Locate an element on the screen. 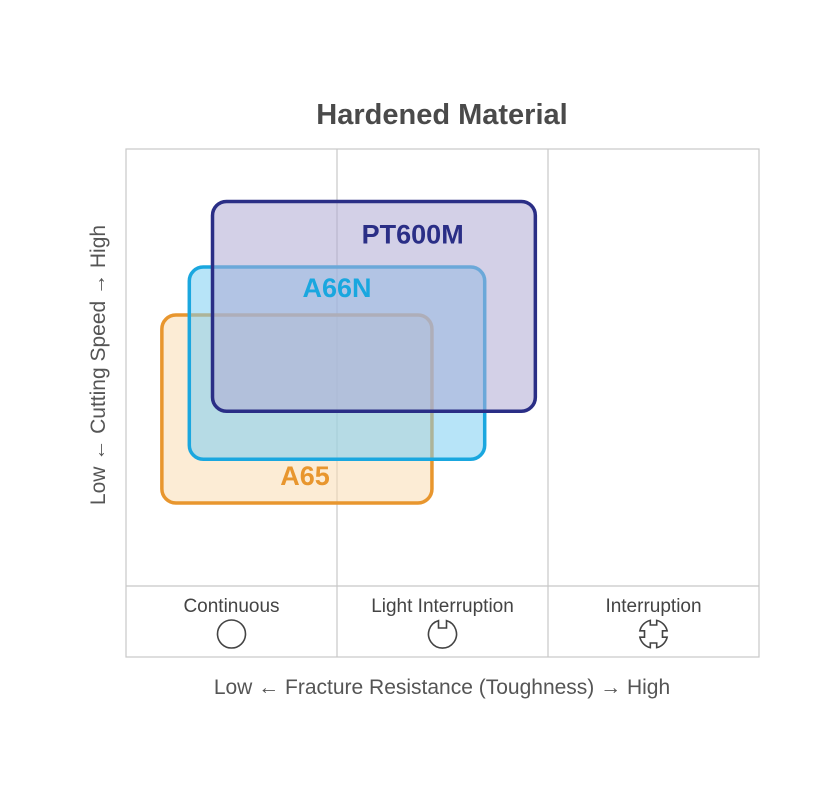 The height and width of the screenshot is (800, 840). circle-shape is located at coordinates (231, 634).